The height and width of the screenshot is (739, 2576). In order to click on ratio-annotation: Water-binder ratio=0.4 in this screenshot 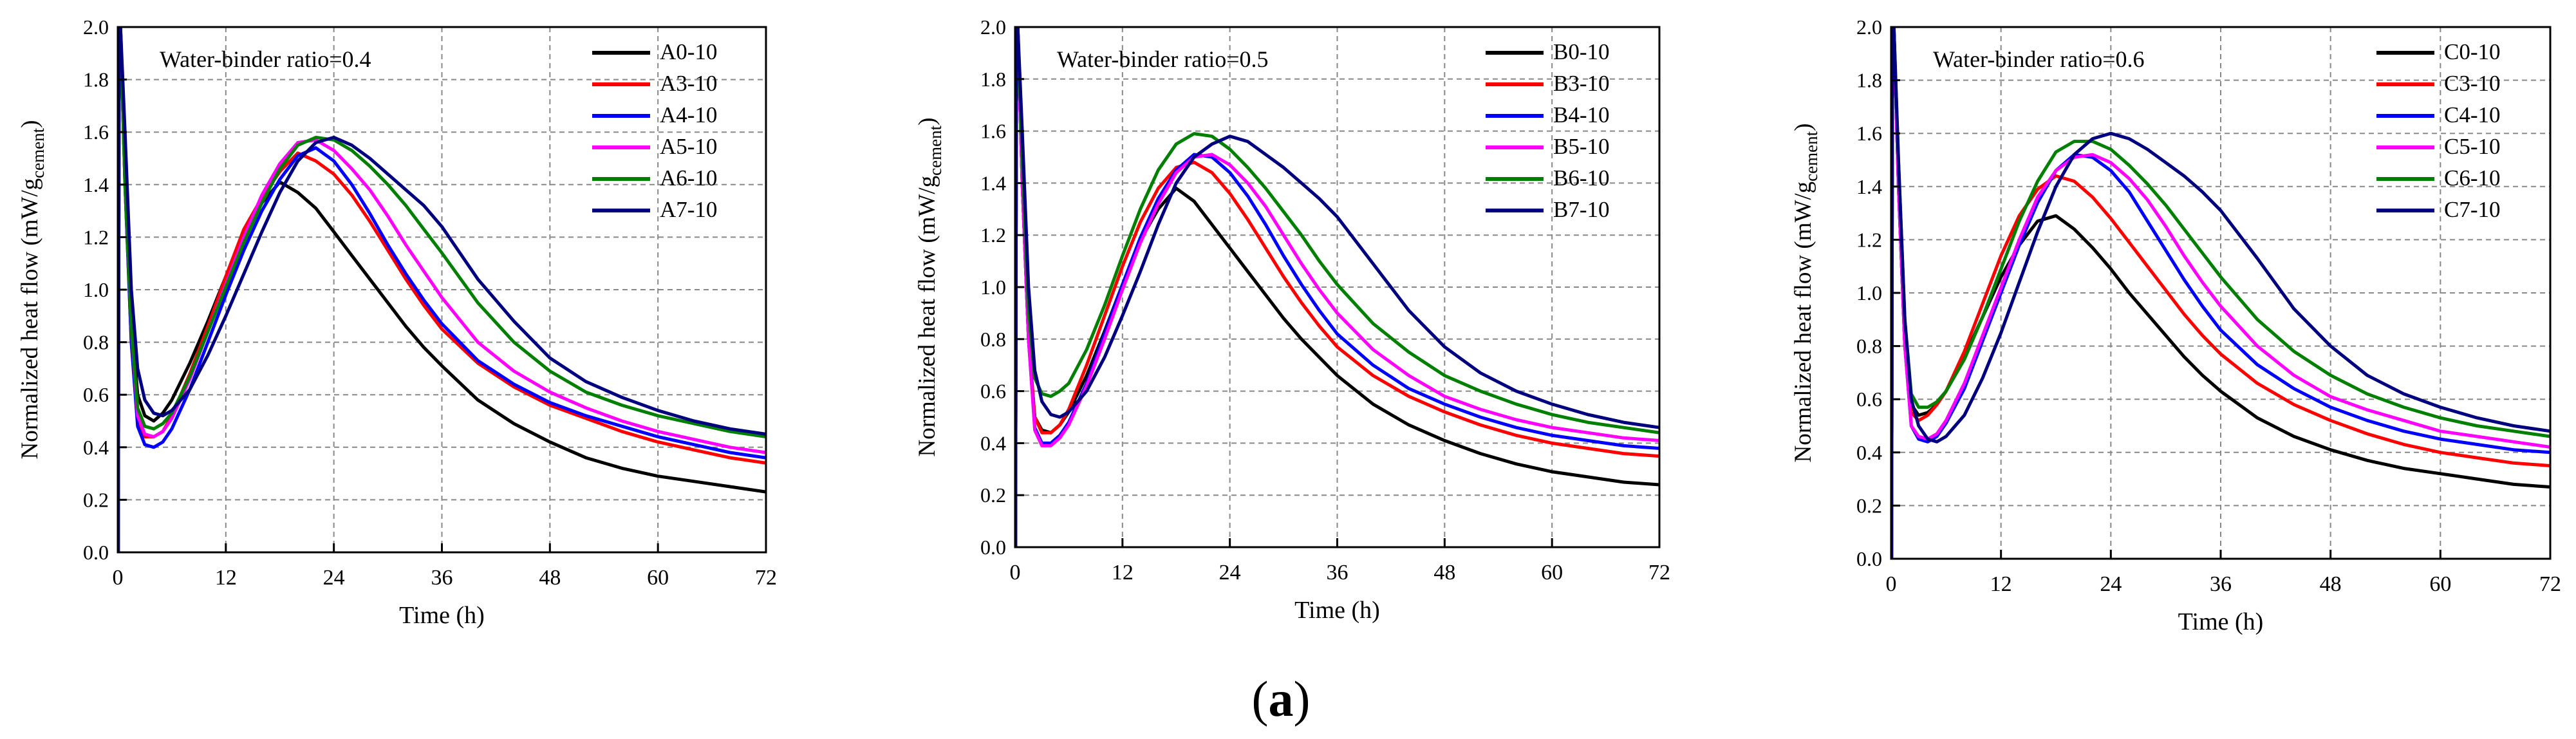, I will do `click(265, 59)`.